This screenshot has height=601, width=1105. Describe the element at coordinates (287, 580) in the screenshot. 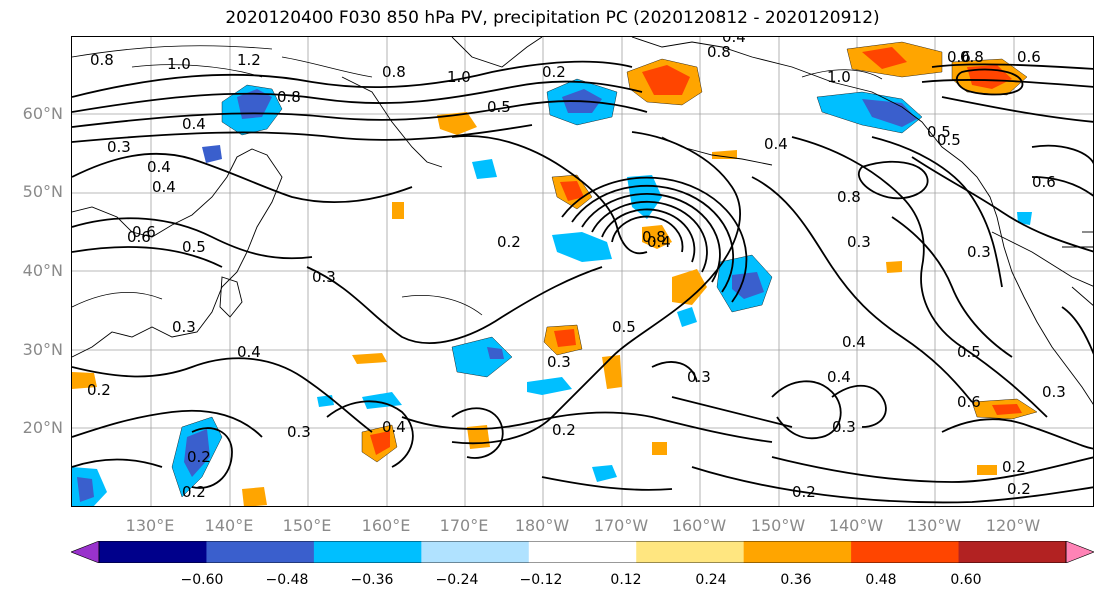

I see `colorbar-tick-label: −0.48` at that location.